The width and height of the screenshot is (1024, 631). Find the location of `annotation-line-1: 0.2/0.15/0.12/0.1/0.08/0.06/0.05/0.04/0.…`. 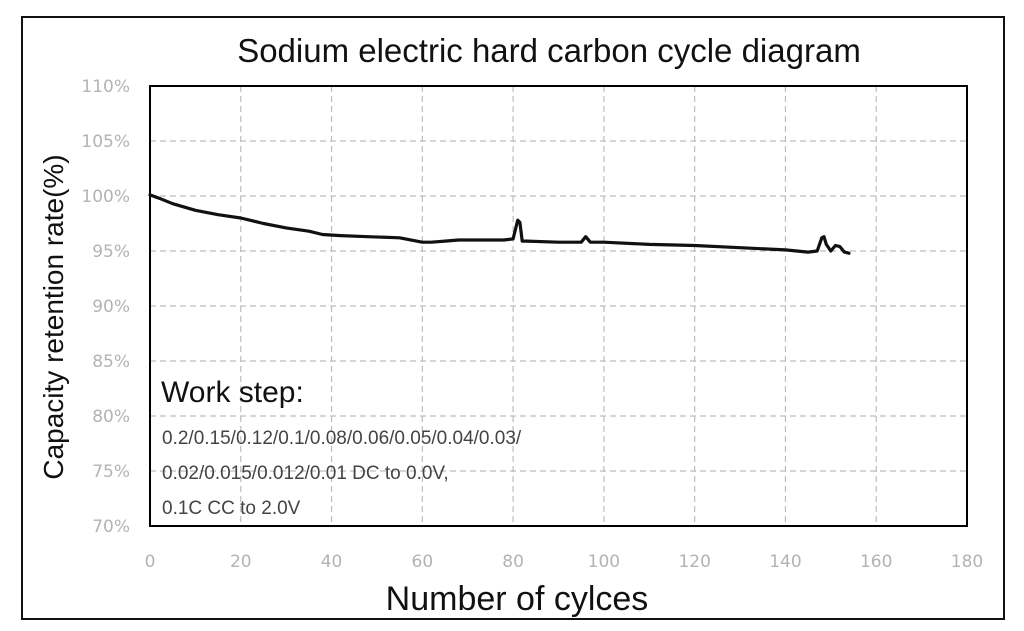

annotation-line-1: 0.2/0.15/0.12/0.1/0.08/0.06/0.05/0.04/0.… is located at coordinates (342, 438).